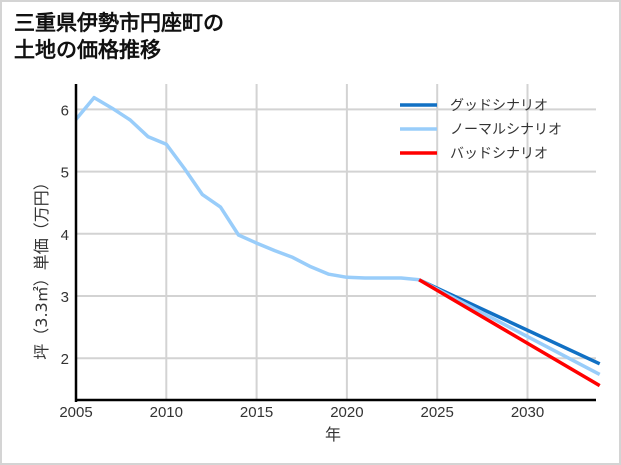 This screenshot has height=465, width=621. What do you see at coordinates (65, 359) in the screenshot?
I see `y-tick-label: 2` at bounding box center [65, 359].